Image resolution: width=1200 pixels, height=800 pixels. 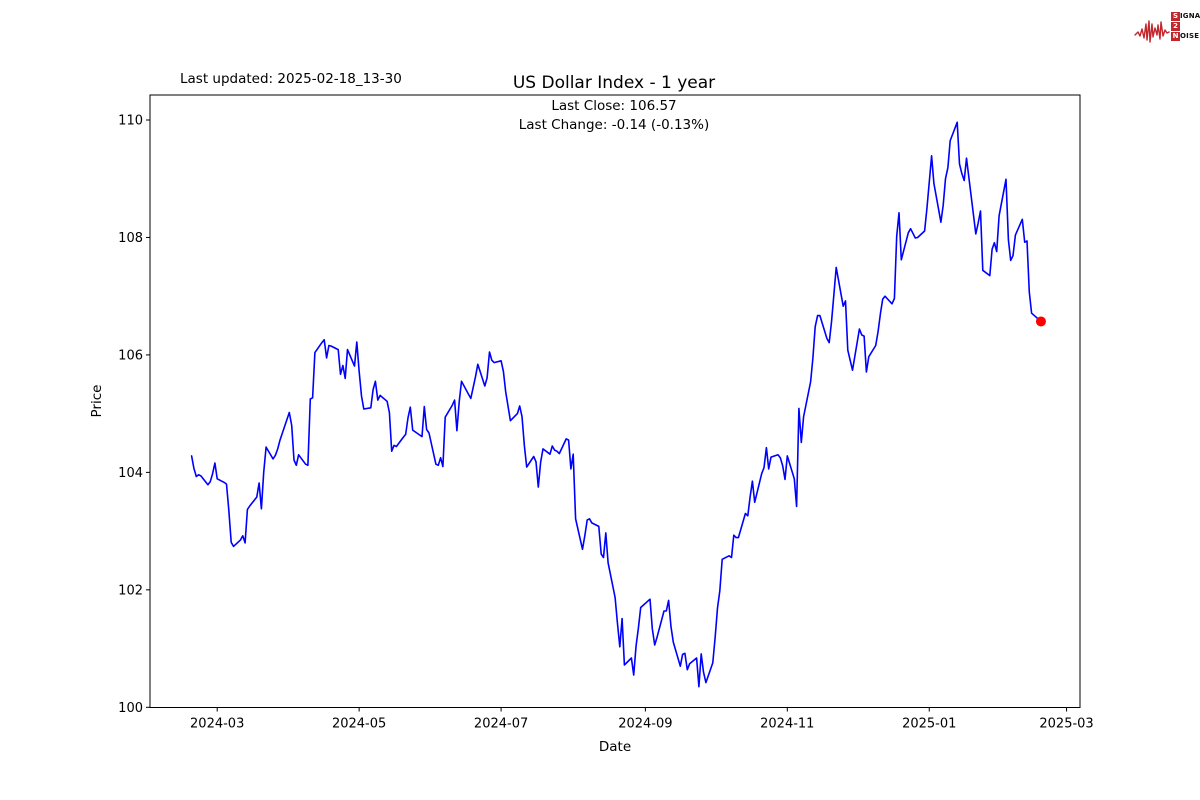 I want to click on subtitle-last-change: Last Change: -0.14 (-0.13%), so click(x=614, y=125).